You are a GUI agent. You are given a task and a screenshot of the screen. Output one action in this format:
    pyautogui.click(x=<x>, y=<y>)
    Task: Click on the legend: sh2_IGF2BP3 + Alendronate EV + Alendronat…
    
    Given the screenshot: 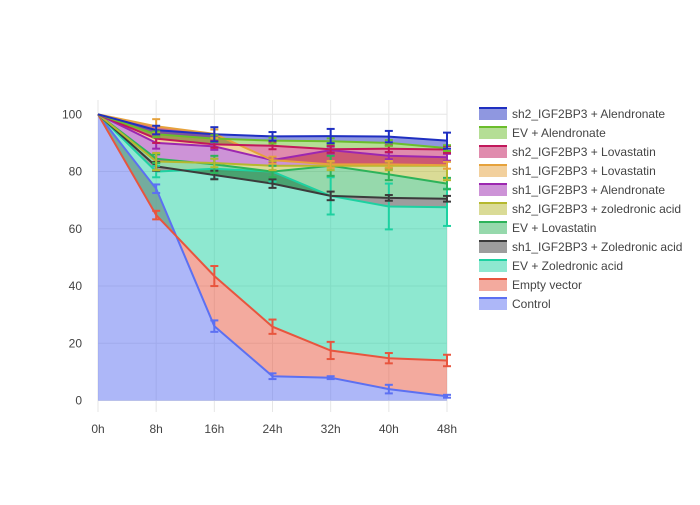 What is the action you would take?
    pyautogui.click(x=580, y=209)
    